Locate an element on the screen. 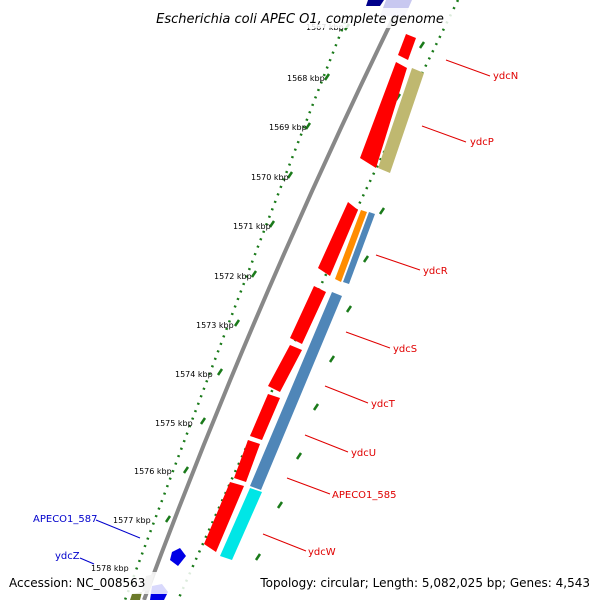  gene-feature-ydcP-olive is located at coordinates (401, 120).